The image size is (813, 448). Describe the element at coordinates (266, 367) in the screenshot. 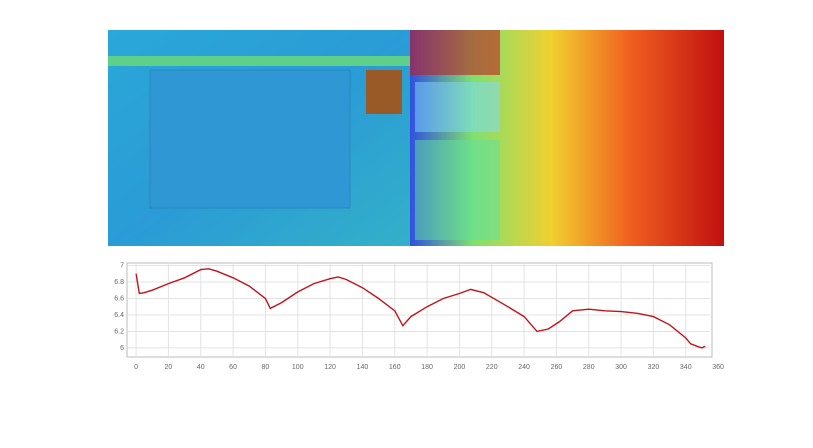

I see `x-tick-label: 80` at that location.